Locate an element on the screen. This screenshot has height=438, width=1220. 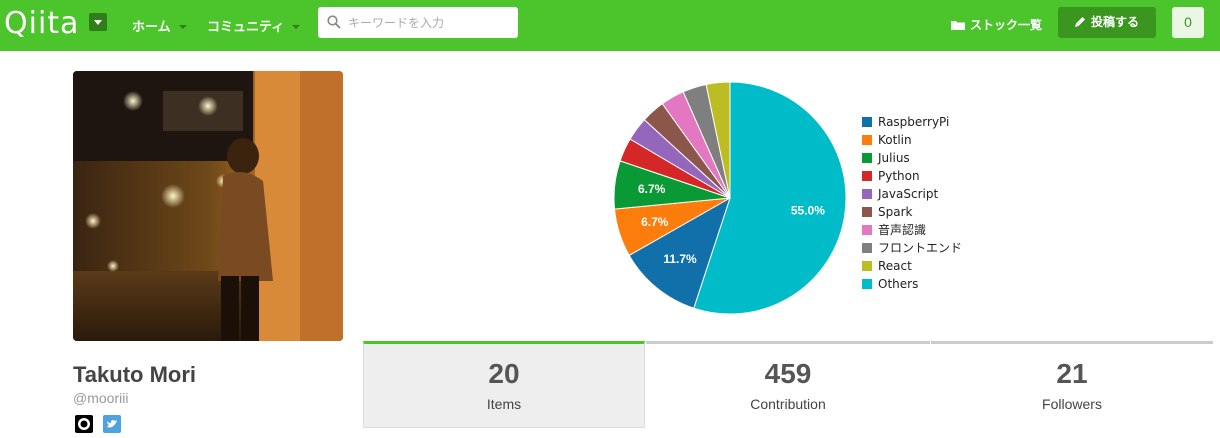
legend-item-JavaScript: JavaScript is located at coordinates (912, 194).